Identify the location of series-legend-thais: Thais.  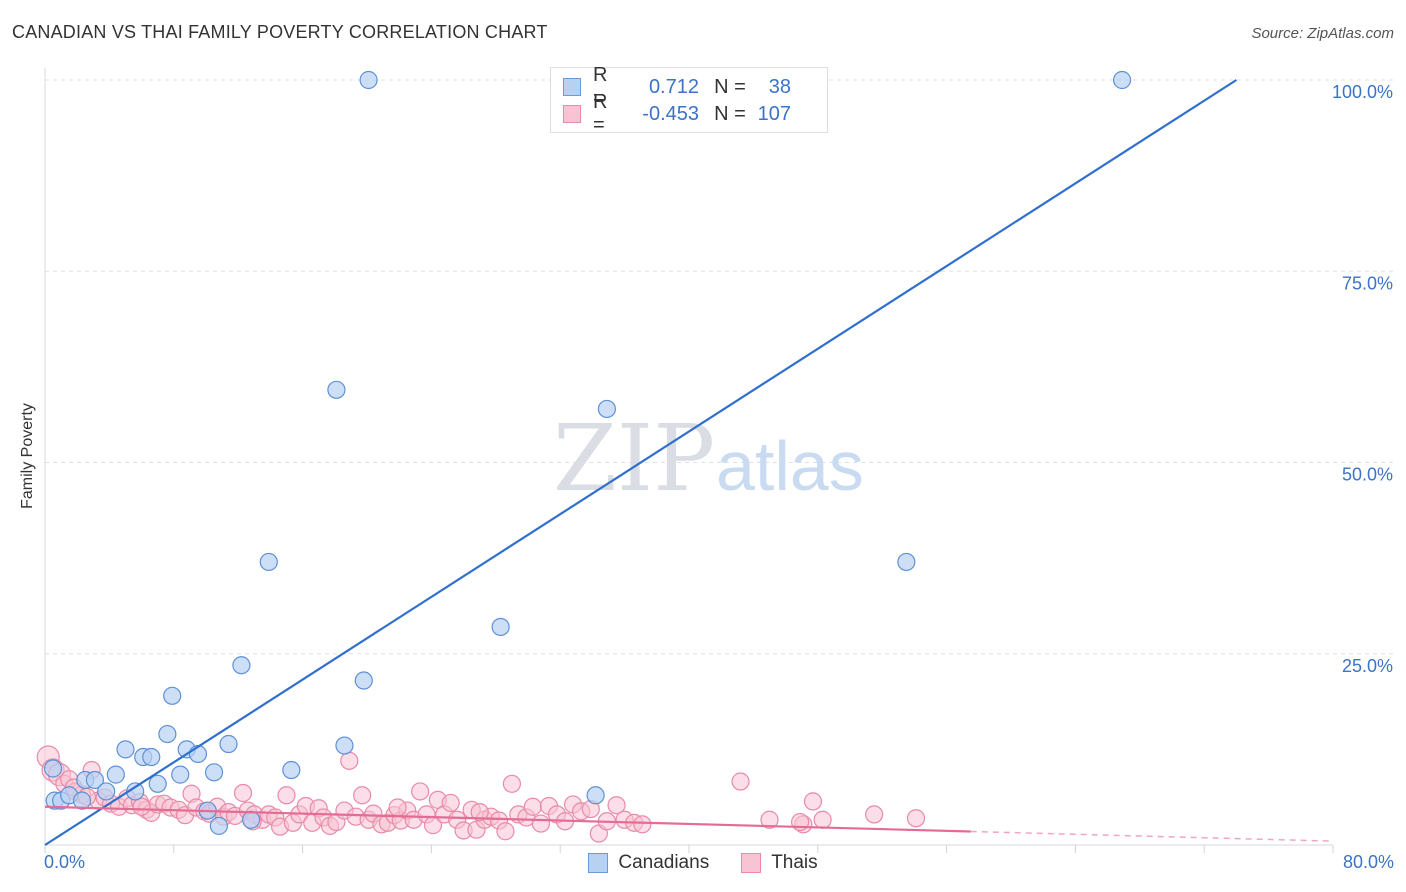
(779, 863).